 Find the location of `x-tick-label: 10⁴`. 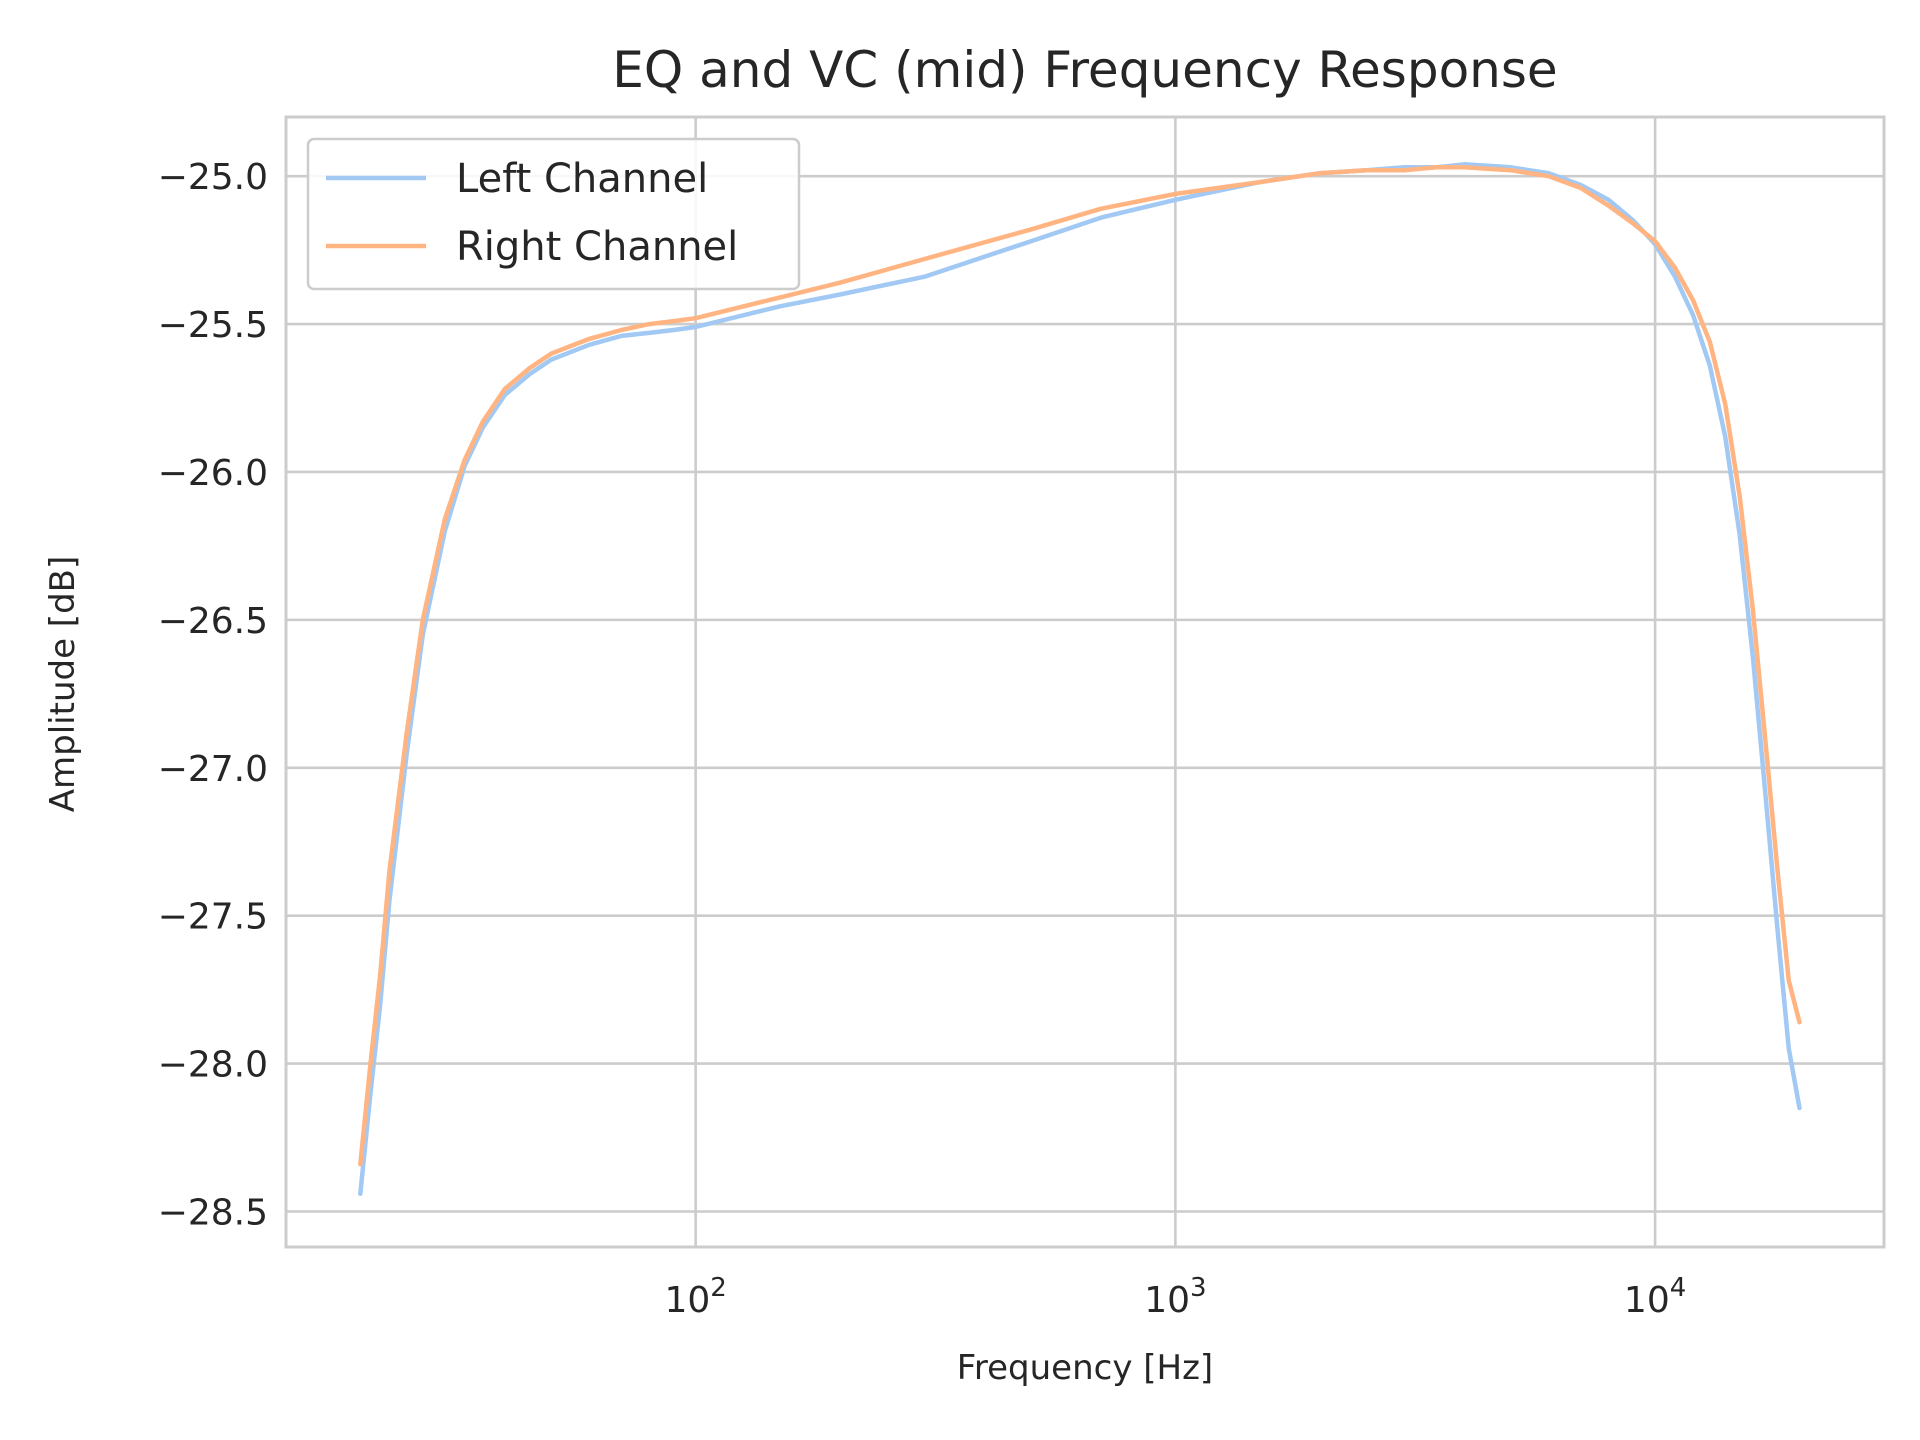

x-tick-label: 10⁴ is located at coordinates (1655, 1297).